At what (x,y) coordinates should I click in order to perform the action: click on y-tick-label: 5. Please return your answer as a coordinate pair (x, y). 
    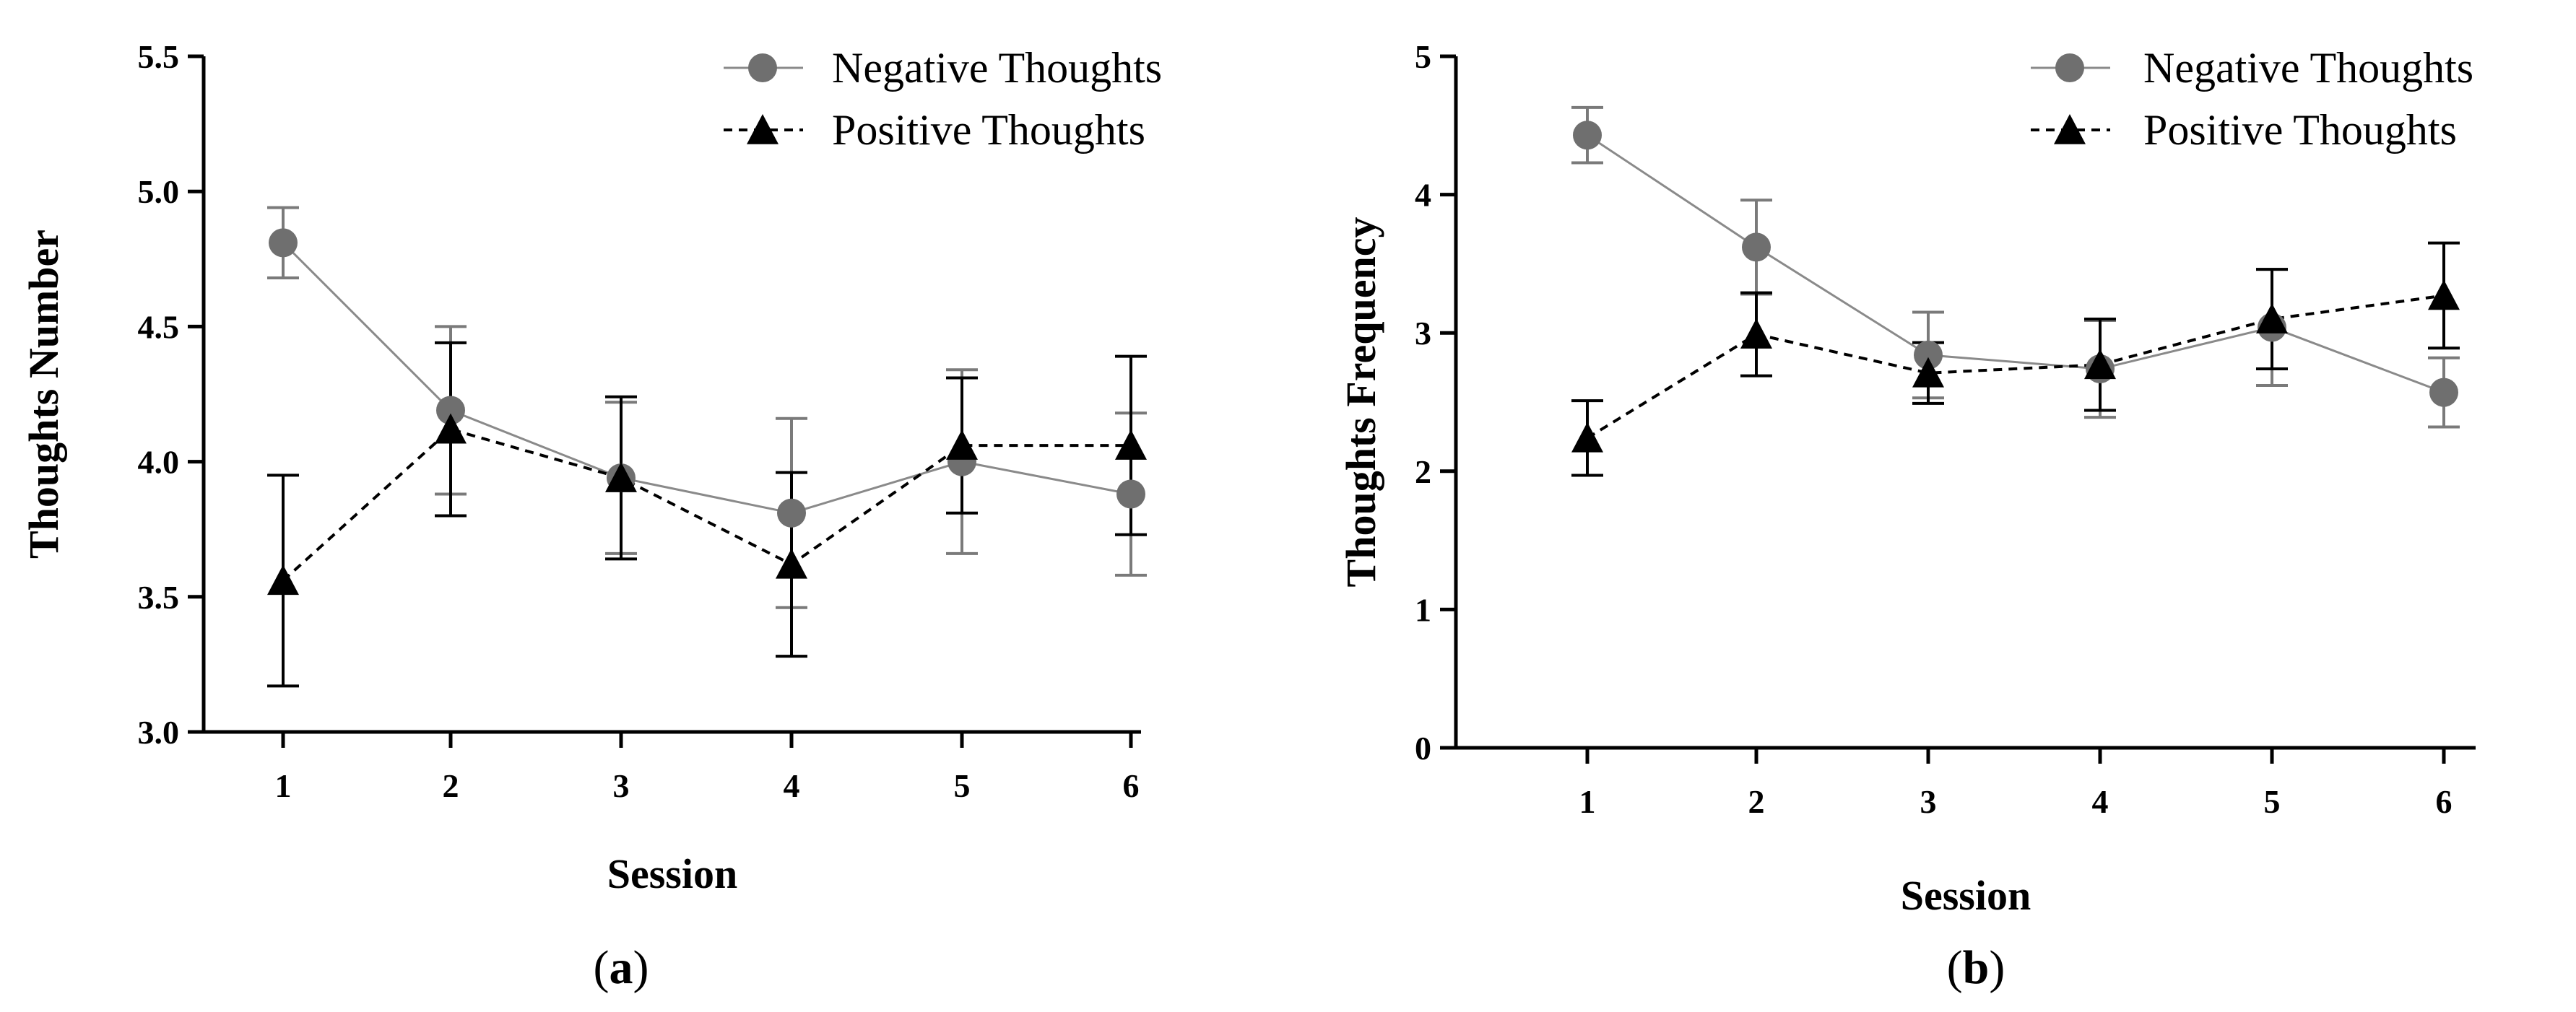
    Looking at the image, I should click on (1423, 56).